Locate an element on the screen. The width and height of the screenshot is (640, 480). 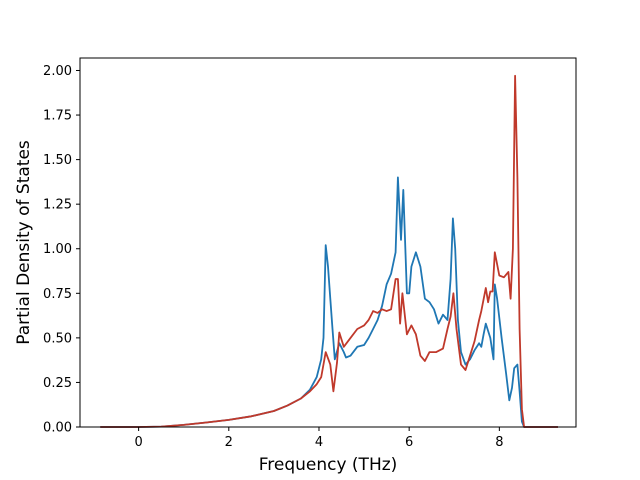
x-tick-label: 6 is located at coordinates (409, 442).